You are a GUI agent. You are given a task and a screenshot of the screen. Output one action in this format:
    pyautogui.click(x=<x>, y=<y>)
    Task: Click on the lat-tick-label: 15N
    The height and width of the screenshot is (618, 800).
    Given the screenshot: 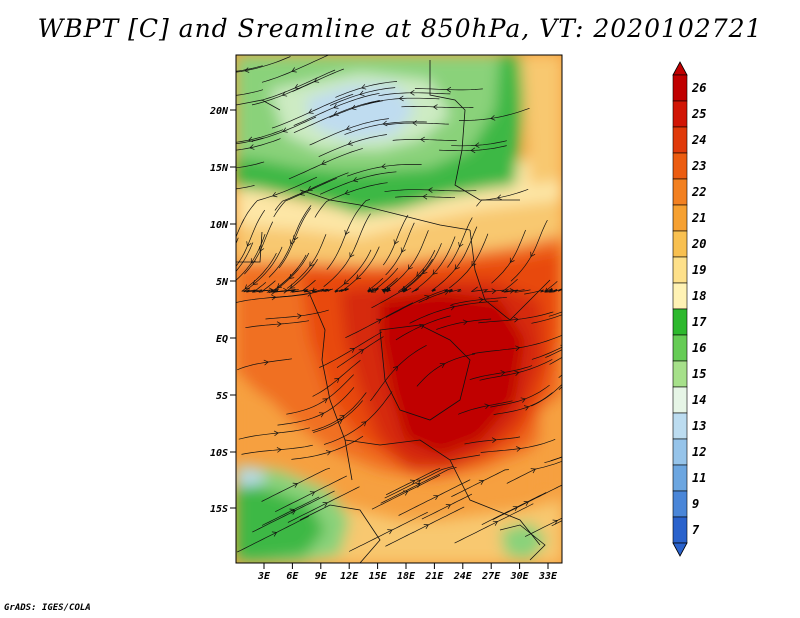 What is the action you would take?
    pyautogui.click(x=219, y=168)
    